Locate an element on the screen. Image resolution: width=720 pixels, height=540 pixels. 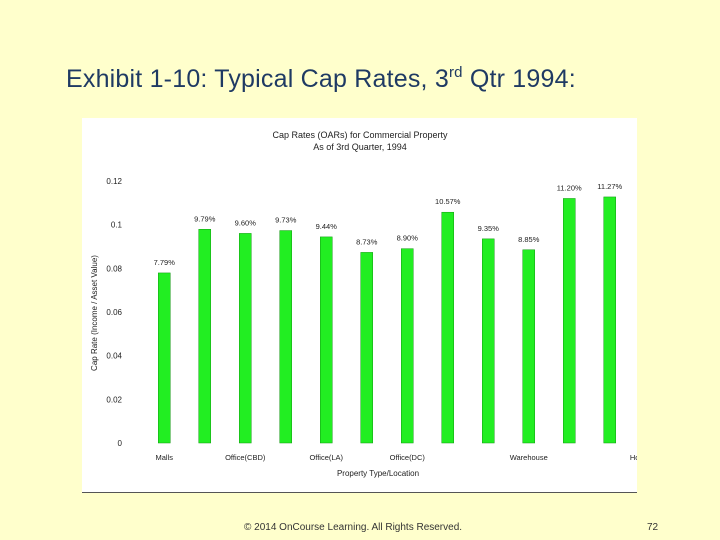
data-label: 8.85% is located at coordinates (529, 239).